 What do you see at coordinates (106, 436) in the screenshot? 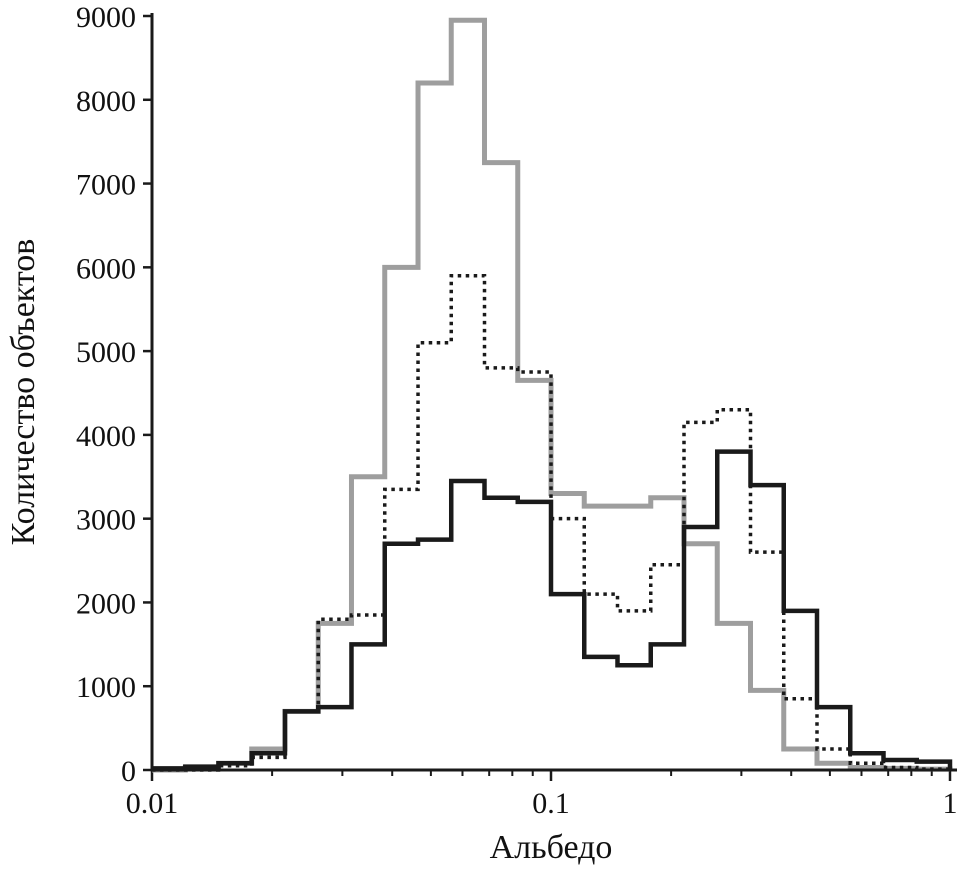
I see `y-tick-label: 4000` at bounding box center [106, 436].